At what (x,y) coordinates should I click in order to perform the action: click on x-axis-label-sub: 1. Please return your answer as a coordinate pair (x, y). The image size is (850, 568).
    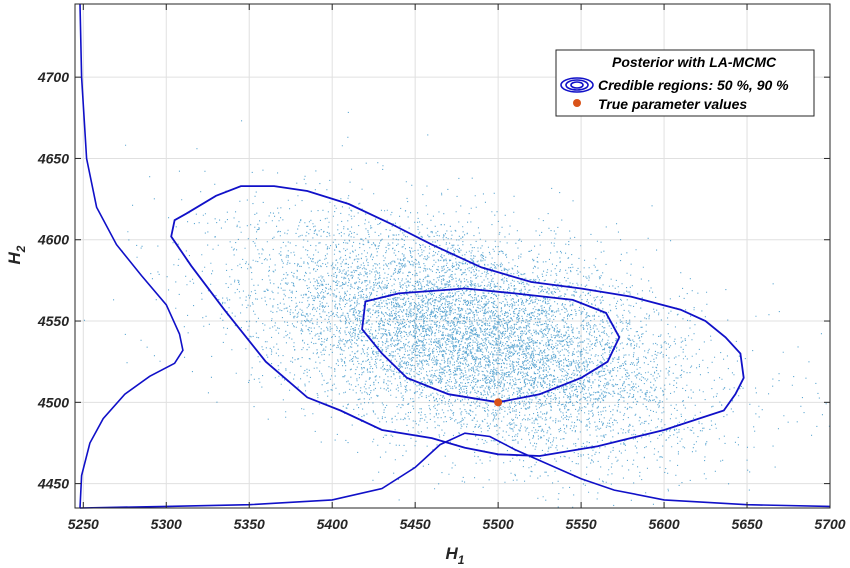
    Looking at the image, I should click on (461, 560).